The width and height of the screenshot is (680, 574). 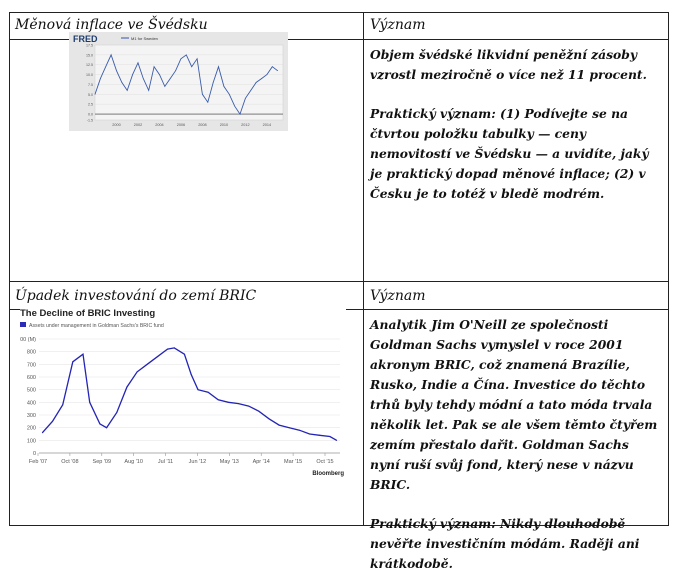 I want to click on bric-x-tick-label: Aug '10, so click(x=133, y=462).